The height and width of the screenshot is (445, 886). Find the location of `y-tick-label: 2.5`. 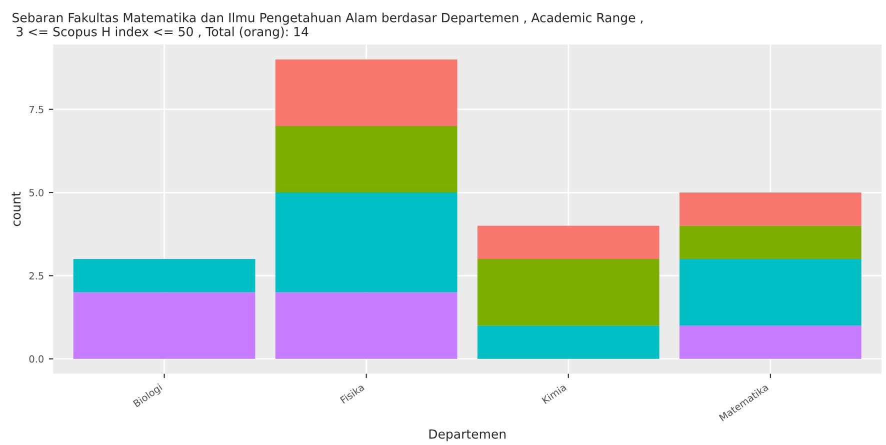

y-tick-label: 2.5 is located at coordinates (36, 276).